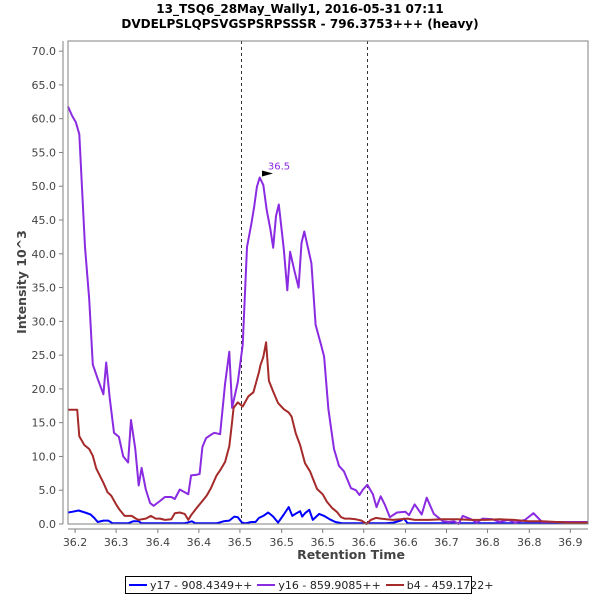 Image resolution: width=600 pixels, height=600 pixels. Describe the element at coordinates (44, 220) in the screenshot. I see `y-tick-label: 45.0` at that location.